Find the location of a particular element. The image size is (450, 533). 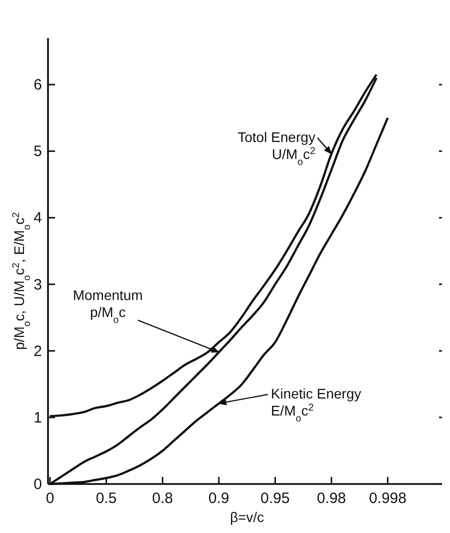

x-tick-label: 0.95 is located at coordinates (275, 498).